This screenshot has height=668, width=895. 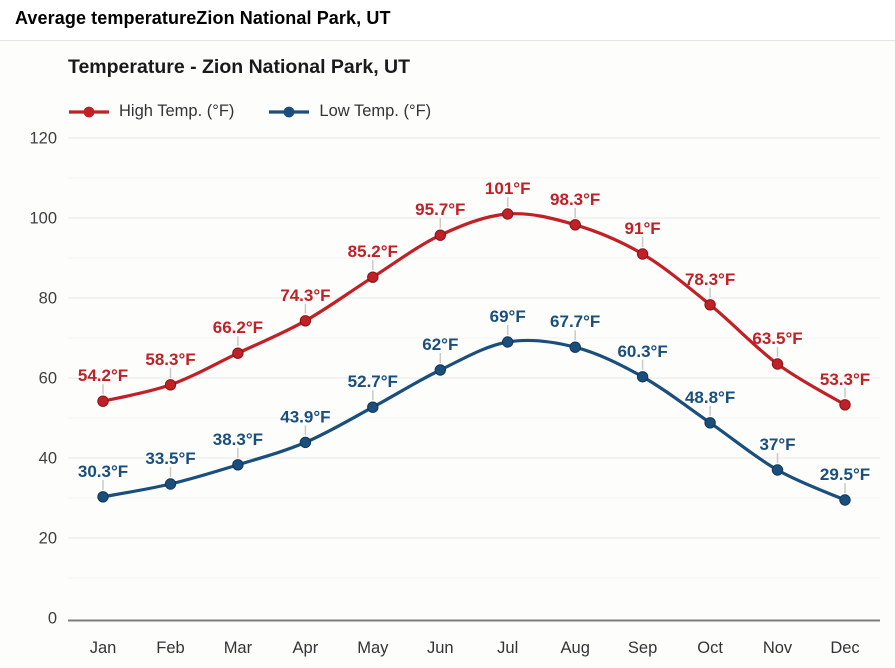 I want to click on high-series-line-marker-icon, so click(x=89, y=111).